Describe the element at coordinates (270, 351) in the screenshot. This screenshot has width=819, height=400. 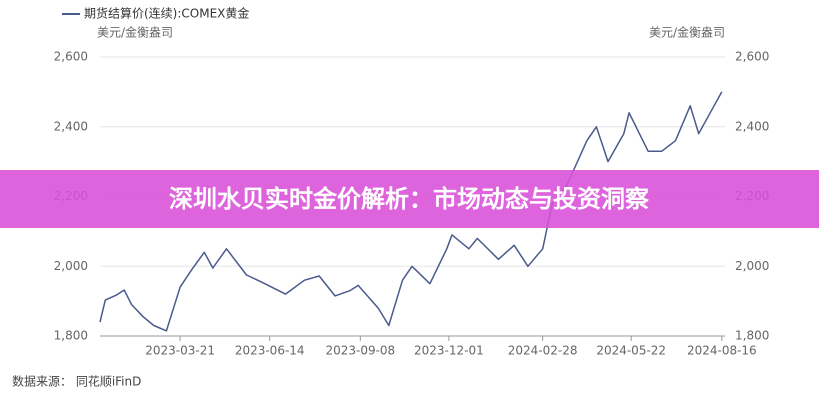
I see `x-tick-label: 2023-06-14` at that location.